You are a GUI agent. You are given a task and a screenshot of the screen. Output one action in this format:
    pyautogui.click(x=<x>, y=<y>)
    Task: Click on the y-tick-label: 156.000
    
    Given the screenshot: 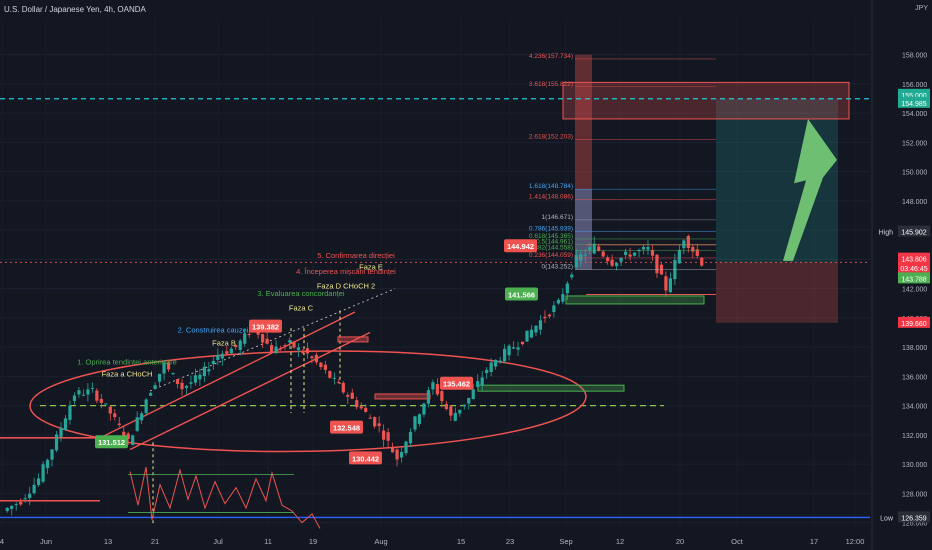 What is the action you would take?
    pyautogui.click(x=914, y=85)
    